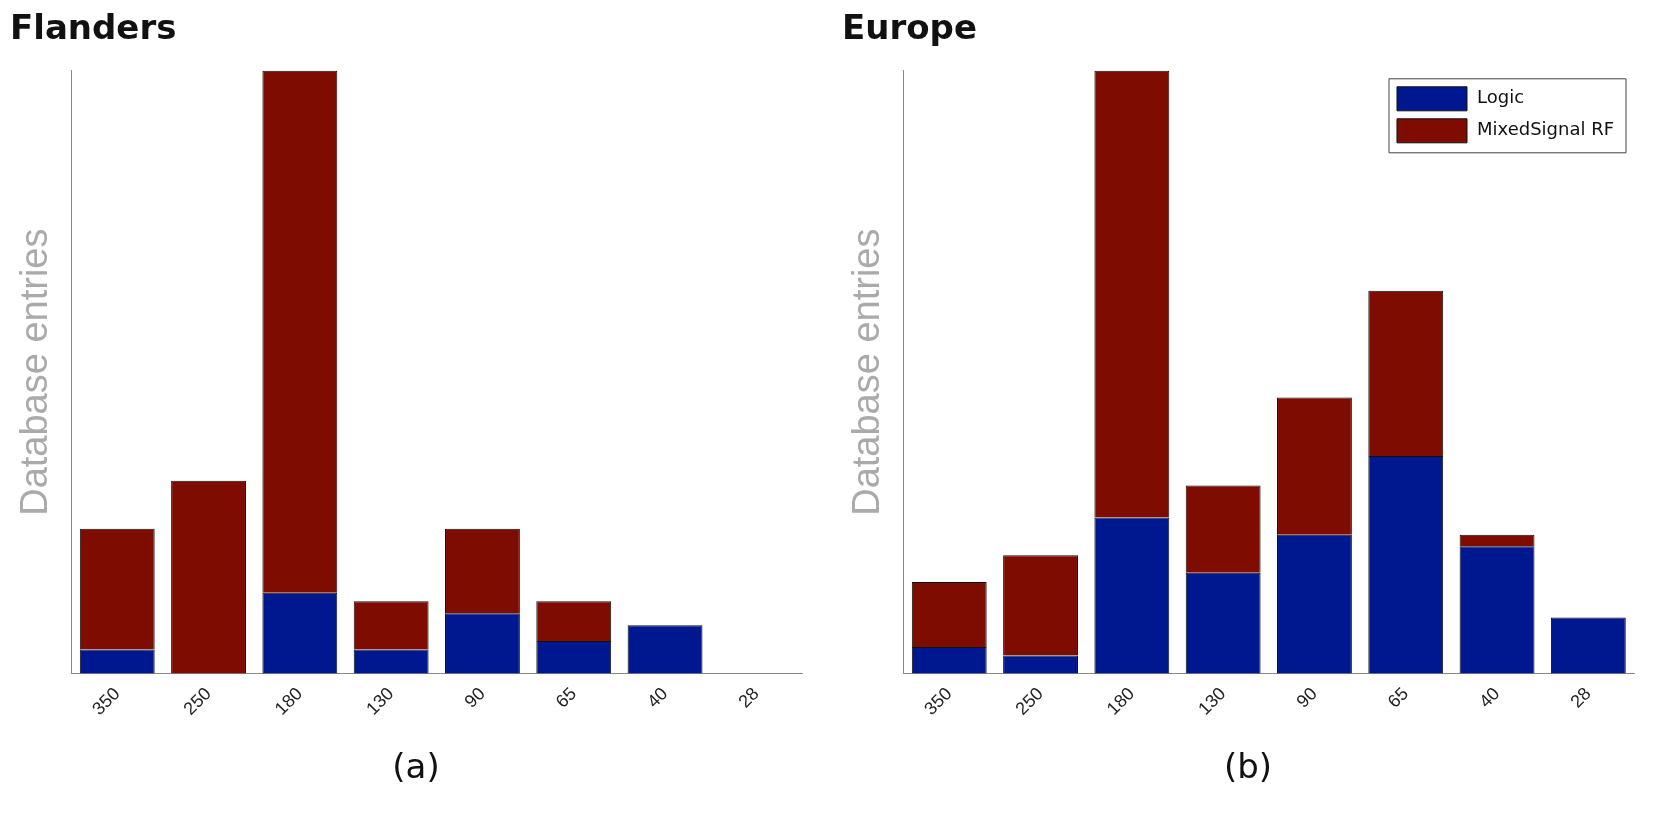 This screenshot has width=1665, height=835. What do you see at coordinates (909, 27) in the screenshot?
I see `chart-title: Europe` at bounding box center [909, 27].